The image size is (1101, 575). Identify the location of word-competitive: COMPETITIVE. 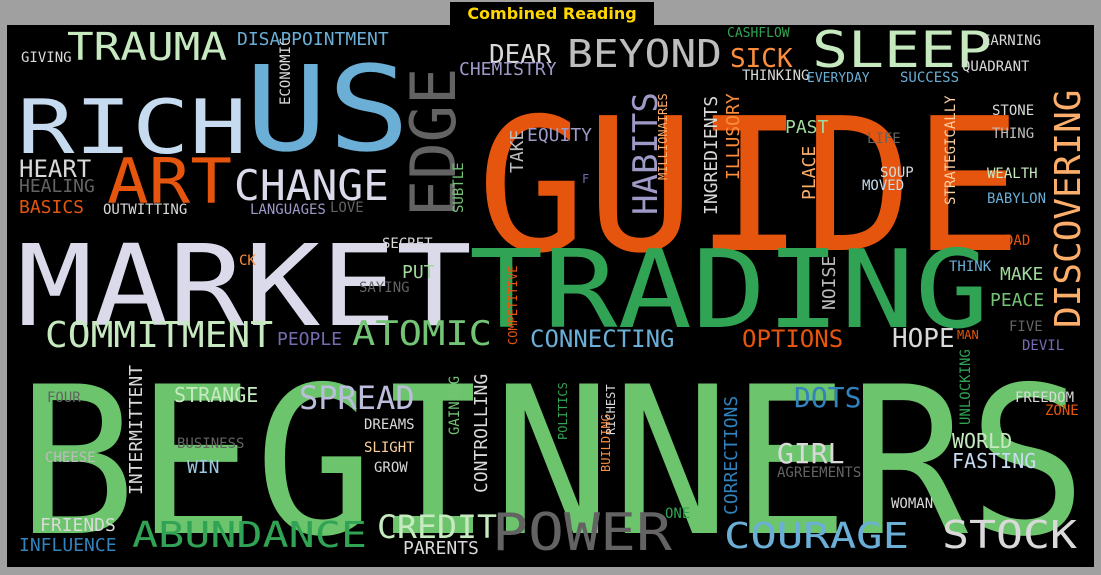
(513, 305).